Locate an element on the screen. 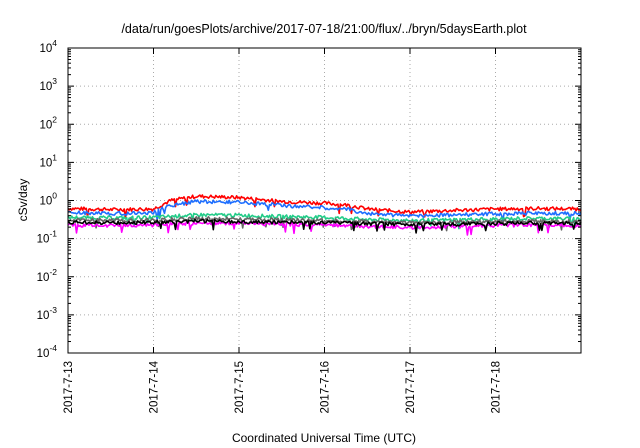 The image size is (640, 448). y-tick-label: 10⁻³ is located at coordinates (47, 313).